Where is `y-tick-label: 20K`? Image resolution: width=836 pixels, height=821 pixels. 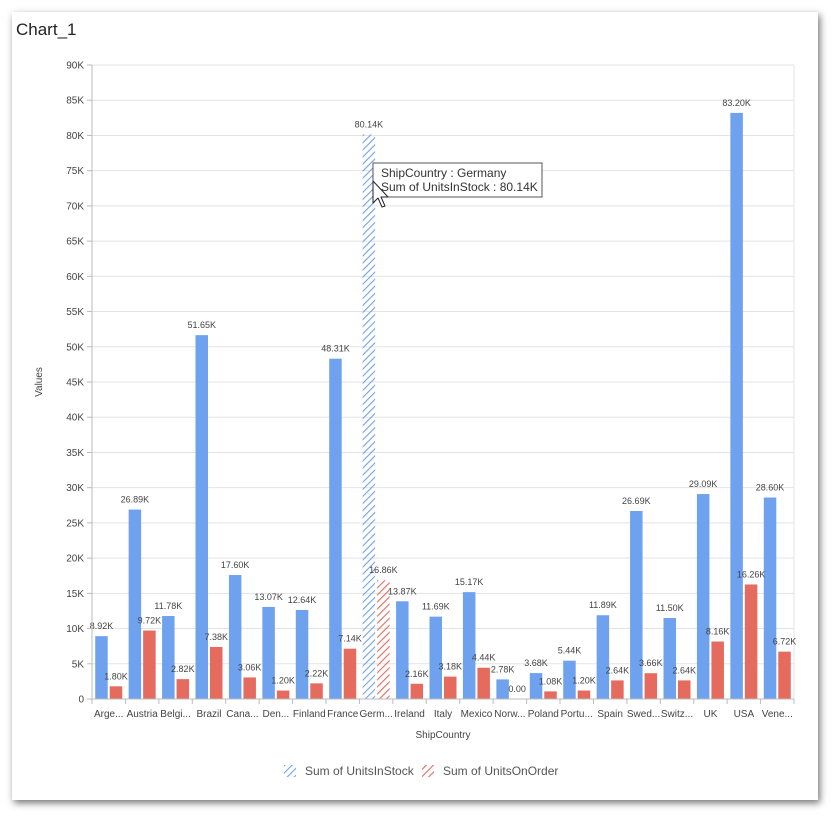
y-tick-label: 20K is located at coordinates (75, 559).